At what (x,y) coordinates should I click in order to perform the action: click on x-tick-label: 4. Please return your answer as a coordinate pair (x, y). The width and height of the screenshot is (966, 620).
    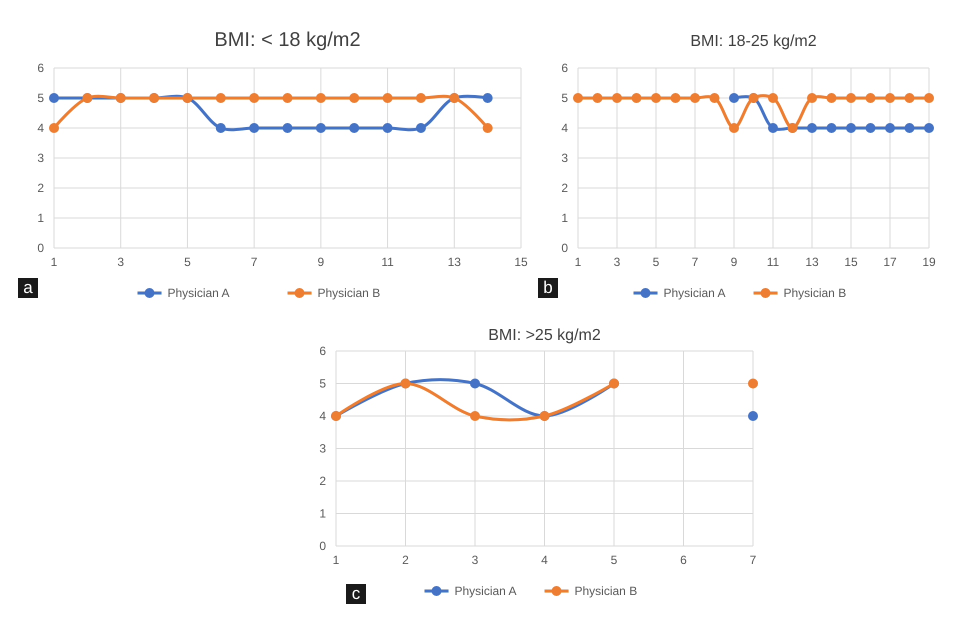
    Looking at the image, I should click on (544, 560).